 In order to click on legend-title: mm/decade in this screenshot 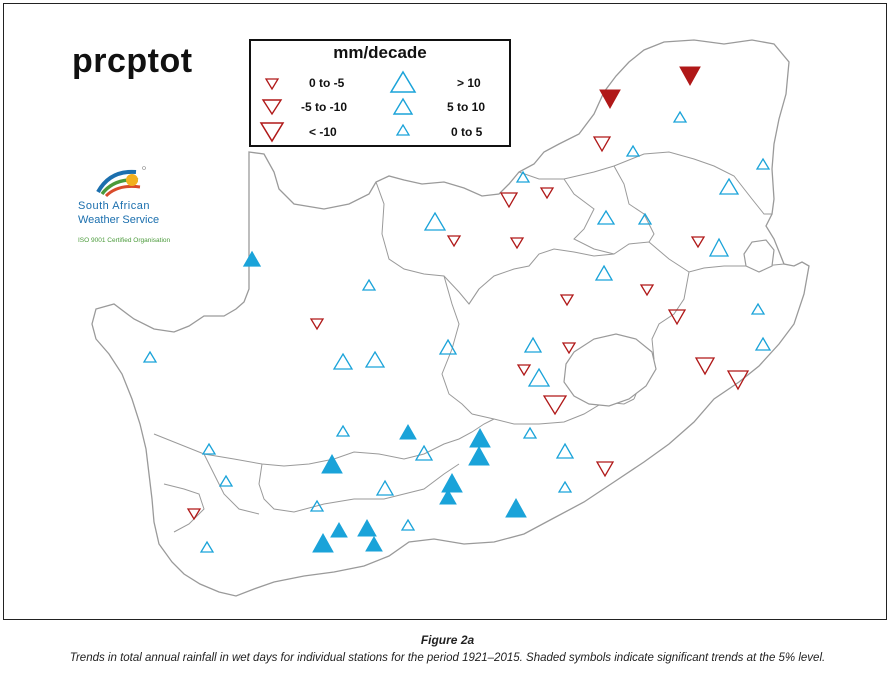, I will do `click(380, 52)`.